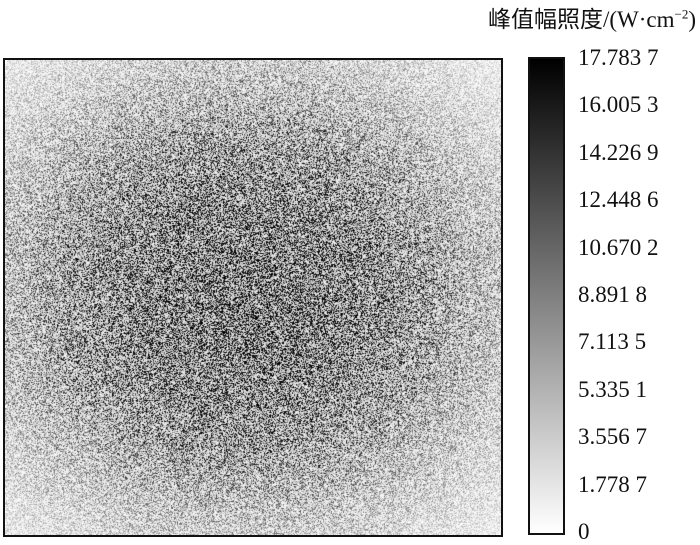 This screenshot has height=545, width=700. Describe the element at coordinates (612, 342) in the screenshot. I see `colorbar-tick-label: 7.113 5` at that location.